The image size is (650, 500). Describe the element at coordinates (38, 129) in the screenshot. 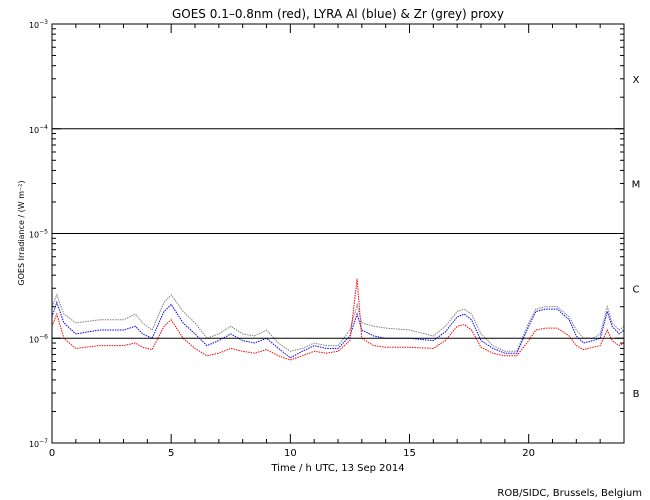

I see `y-tick-label: 10⁻⁴` at that location.